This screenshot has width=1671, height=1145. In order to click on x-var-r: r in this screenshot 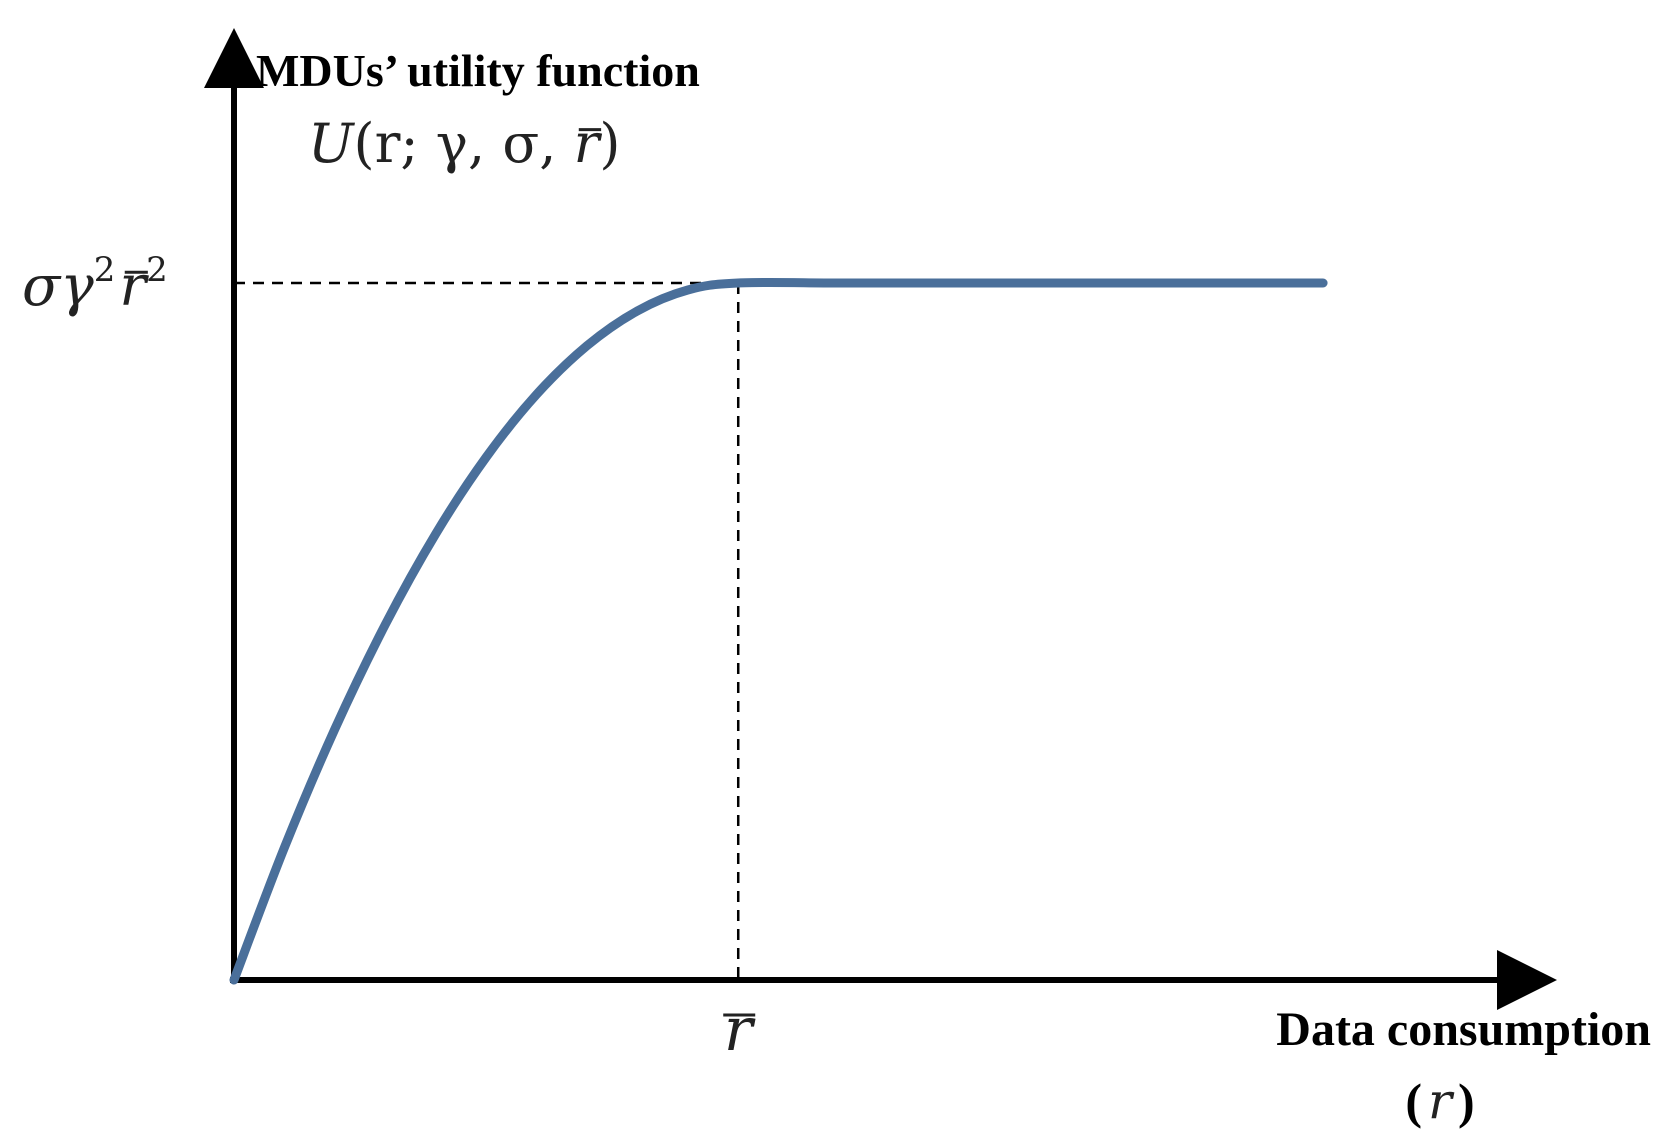, I will do `click(1441, 1101)`.